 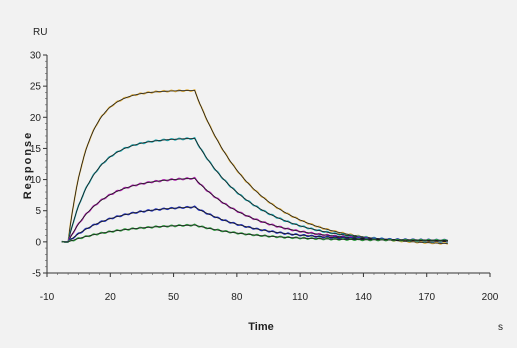 What do you see at coordinates (38, 242) in the screenshot?
I see `y-tick-label: 0` at bounding box center [38, 242].